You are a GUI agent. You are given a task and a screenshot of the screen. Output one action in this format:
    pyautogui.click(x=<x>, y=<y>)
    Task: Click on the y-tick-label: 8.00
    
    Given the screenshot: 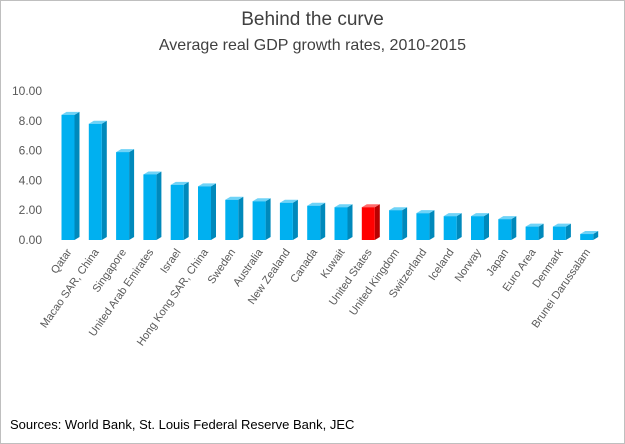 What is the action you would take?
    pyautogui.click(x=31, y=121)
    